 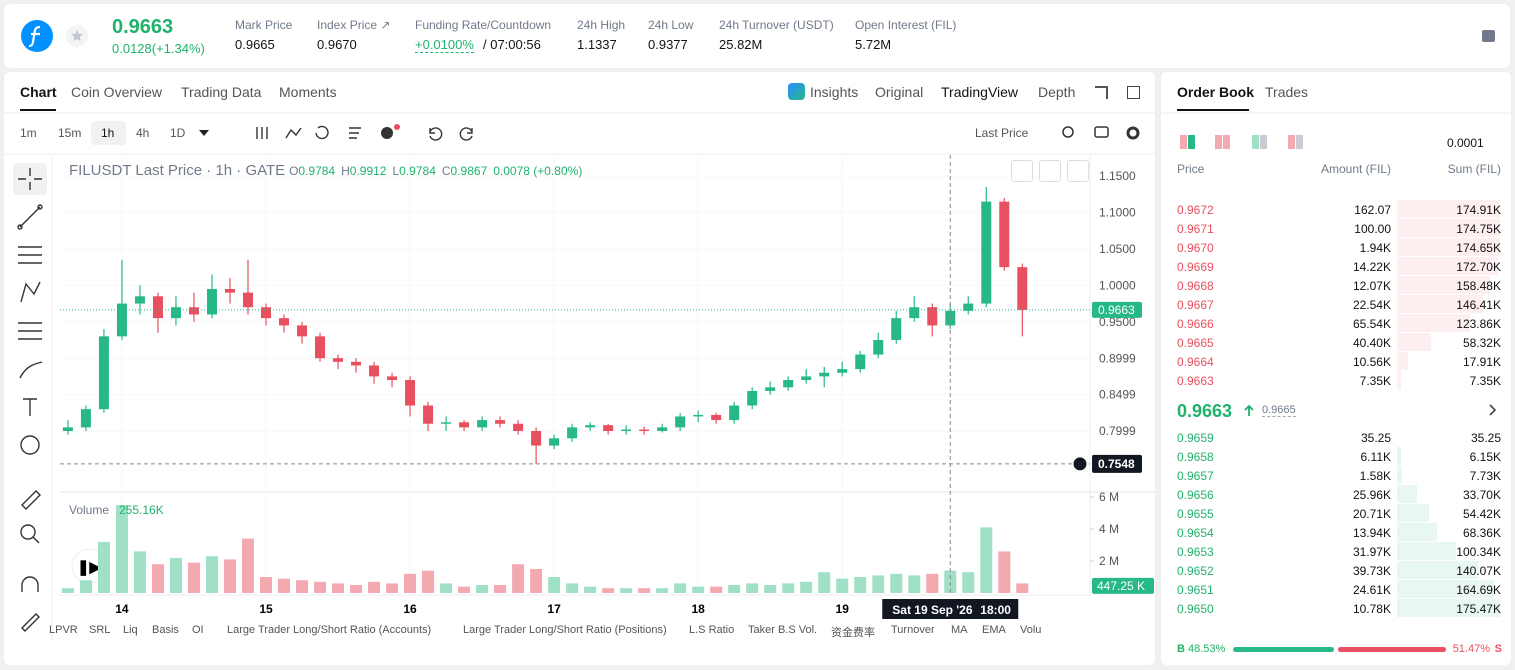 I want to click on chart-tab: Coin Overview, so click(x=117, y=92).